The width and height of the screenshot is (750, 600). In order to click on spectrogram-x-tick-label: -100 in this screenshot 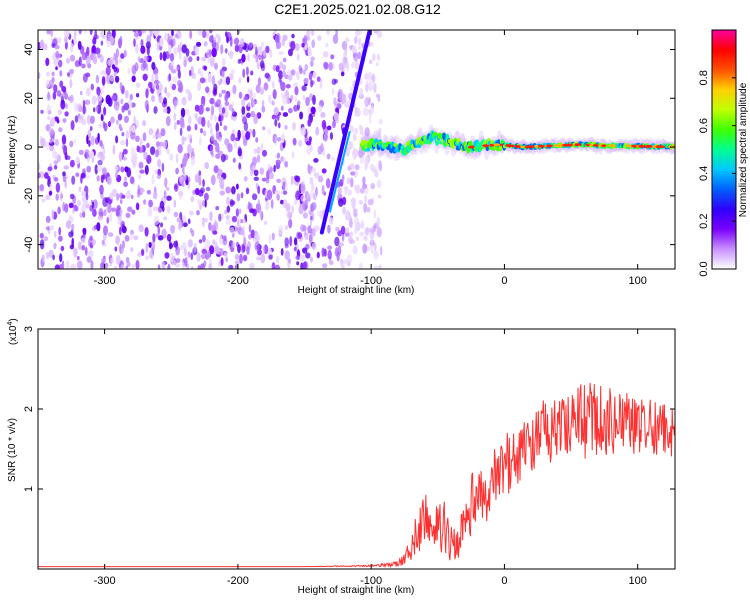, I will do `click(371, 281)`.